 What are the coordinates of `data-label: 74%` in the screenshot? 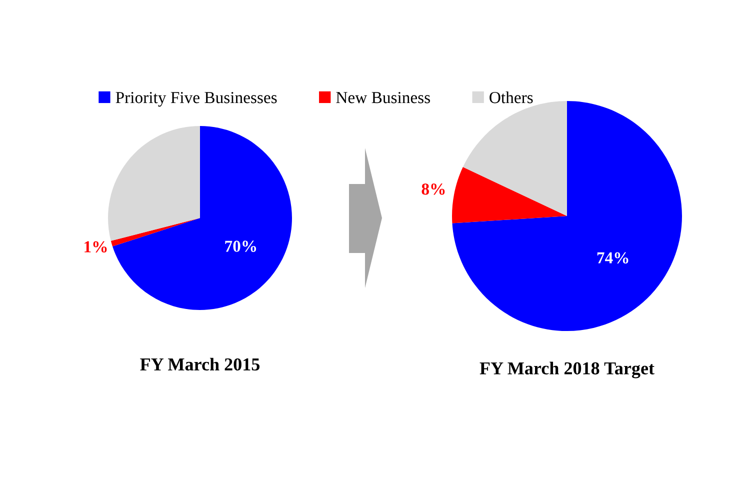 It's located at (612, 258).